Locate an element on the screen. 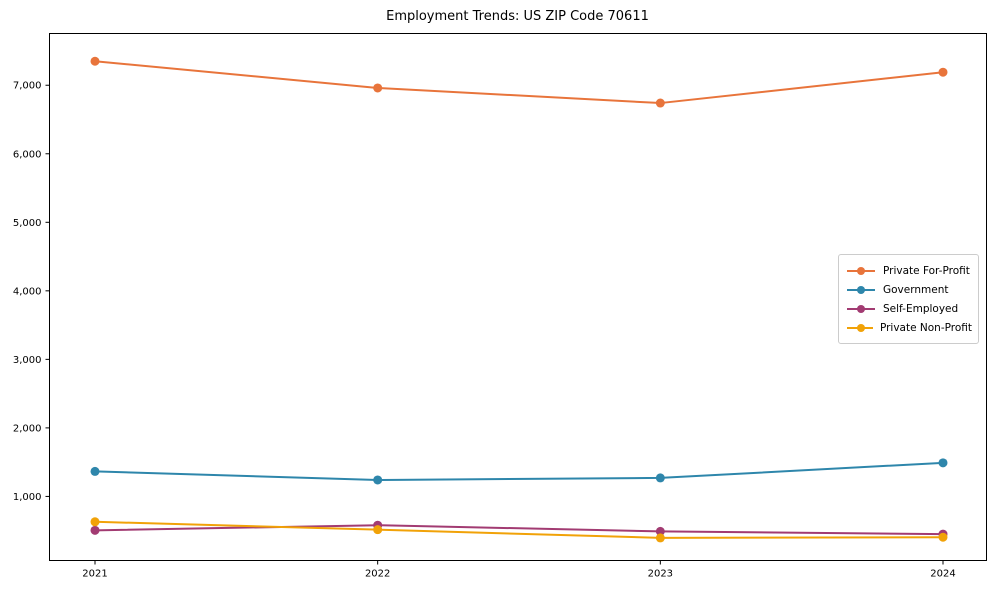  legend-label: Self-Employed is located at coordinates (921, 308).